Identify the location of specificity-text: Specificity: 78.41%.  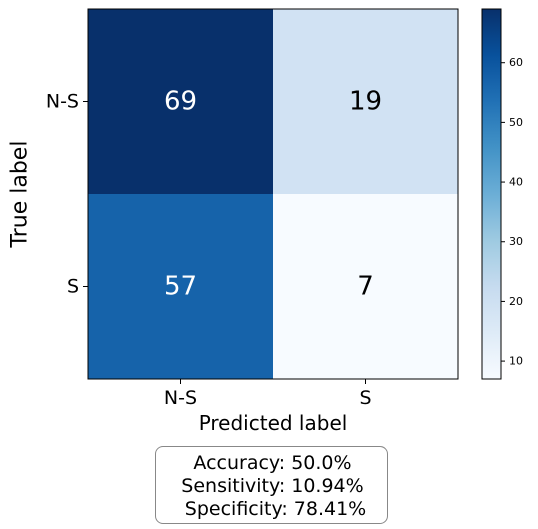
(272, 509).